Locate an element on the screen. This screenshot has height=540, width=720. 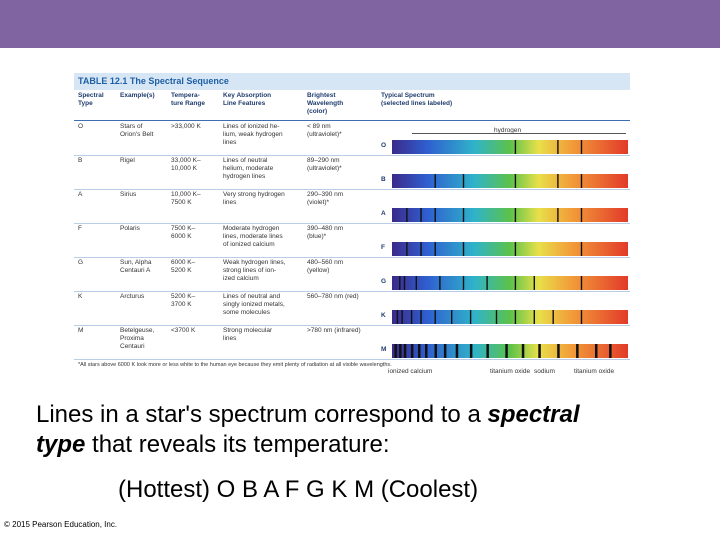
titanium-oxide-label-1: titanium oxide is located at coordinates (510, 371).